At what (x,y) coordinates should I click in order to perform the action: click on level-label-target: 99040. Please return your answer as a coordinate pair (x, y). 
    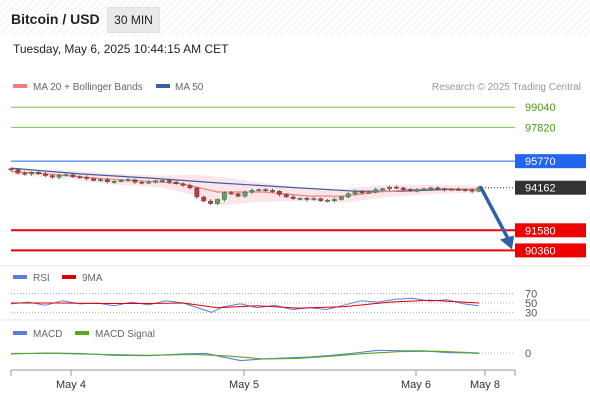
    Looking at the image, I should click on (540, 108).